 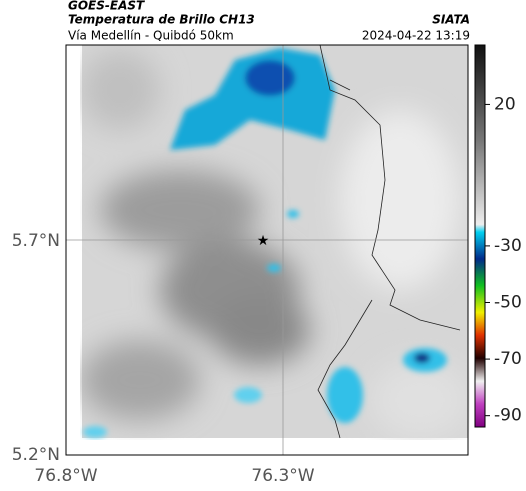 What do you see at coordinates (508, 416) in the screenshot?
I see `colorbar-tick-label: -90` at bounding box center [508, 416].